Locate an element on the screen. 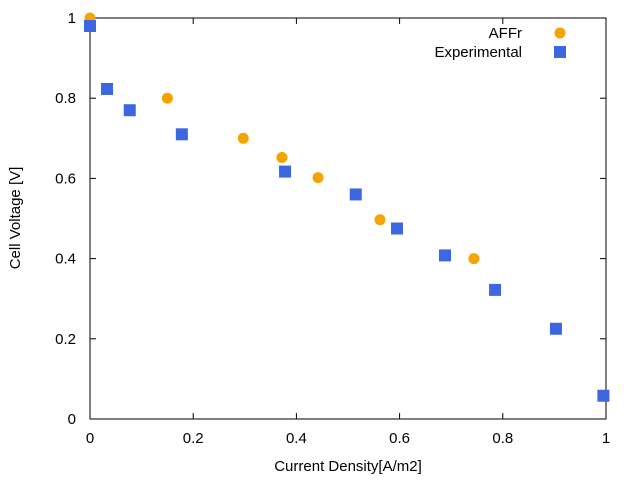 This screenshot has height=480, width=640. legend: AFFr Experimental is located at coordinates (500, 43).